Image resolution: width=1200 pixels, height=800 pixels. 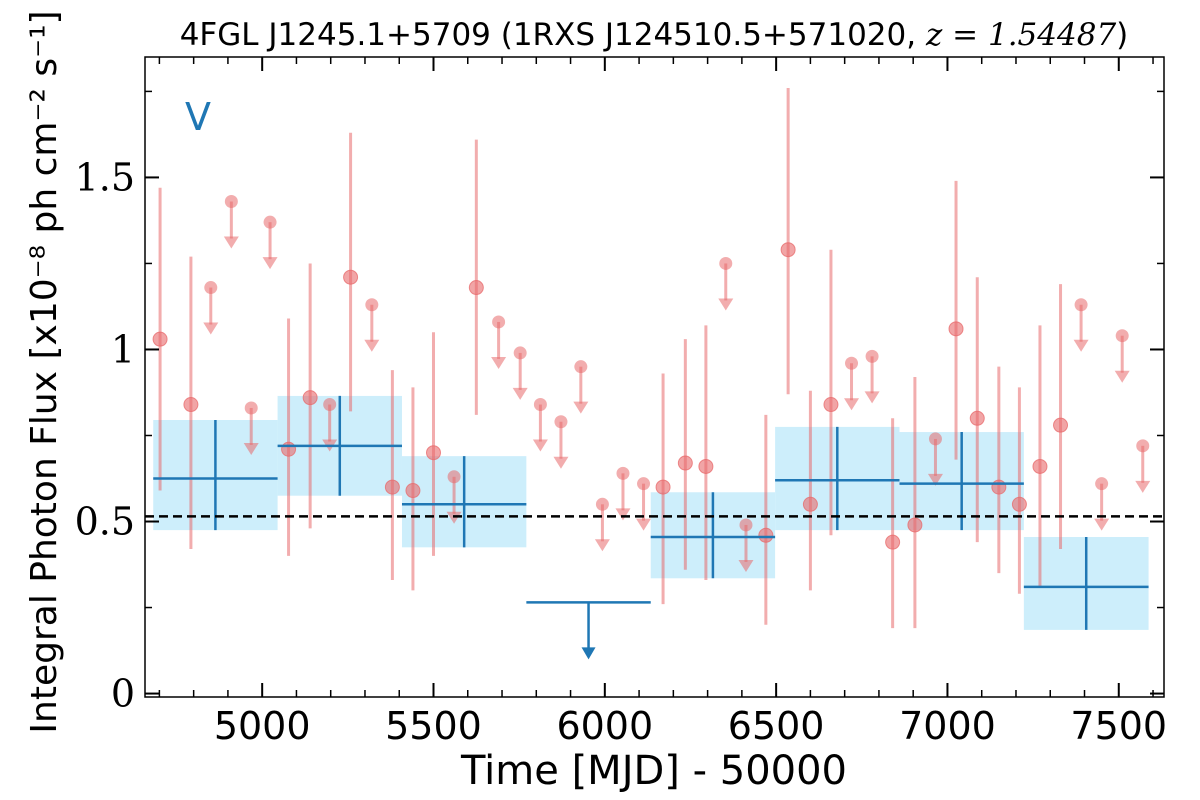 I want to click on title-close: ), so click(x=1122, y=35).